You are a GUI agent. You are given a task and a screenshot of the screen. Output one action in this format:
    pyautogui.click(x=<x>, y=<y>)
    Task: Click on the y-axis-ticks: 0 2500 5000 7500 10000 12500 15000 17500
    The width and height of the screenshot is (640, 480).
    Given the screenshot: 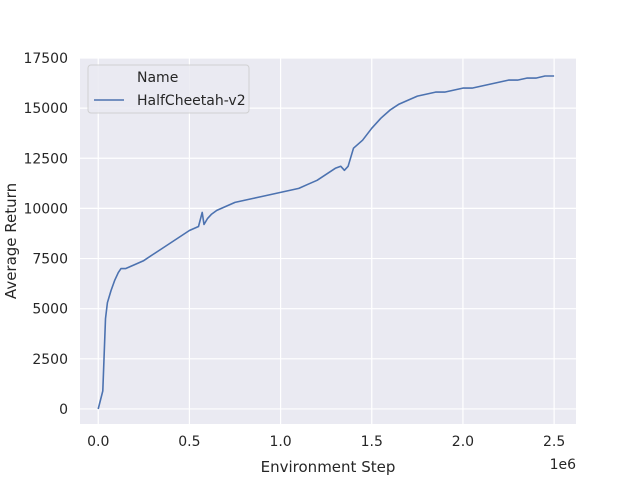 What is the action you would take?
    pyautogui.click(x=45, y=234)
    